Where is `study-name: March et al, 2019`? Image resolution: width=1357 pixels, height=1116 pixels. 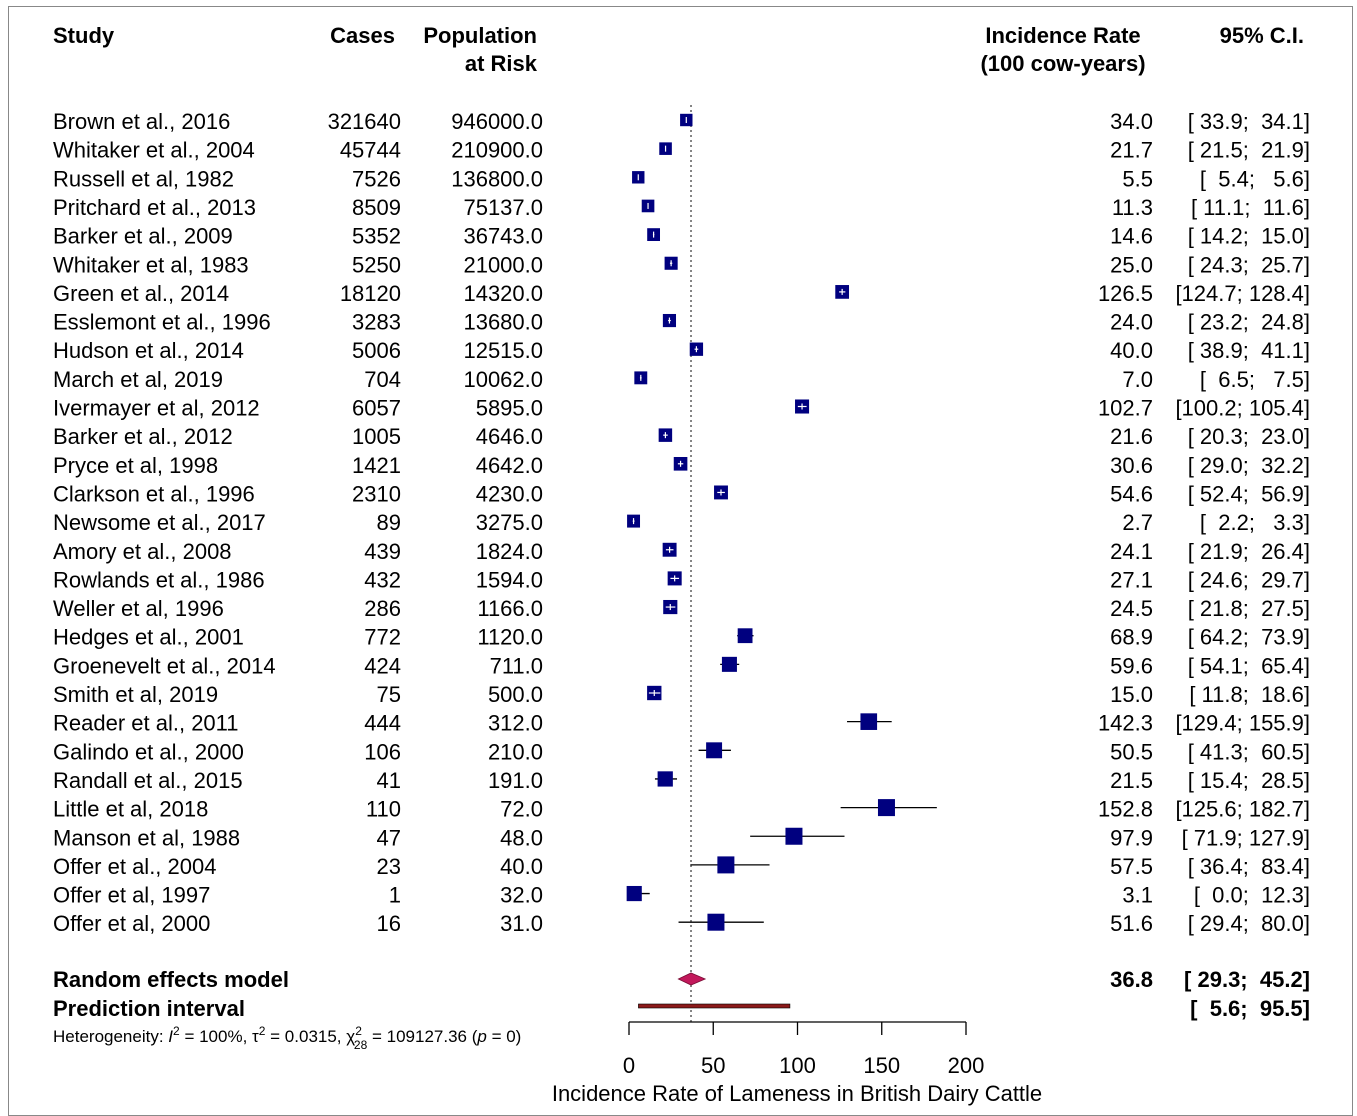
study-name: March et al, 2019 is located at coordinates (138, 379).